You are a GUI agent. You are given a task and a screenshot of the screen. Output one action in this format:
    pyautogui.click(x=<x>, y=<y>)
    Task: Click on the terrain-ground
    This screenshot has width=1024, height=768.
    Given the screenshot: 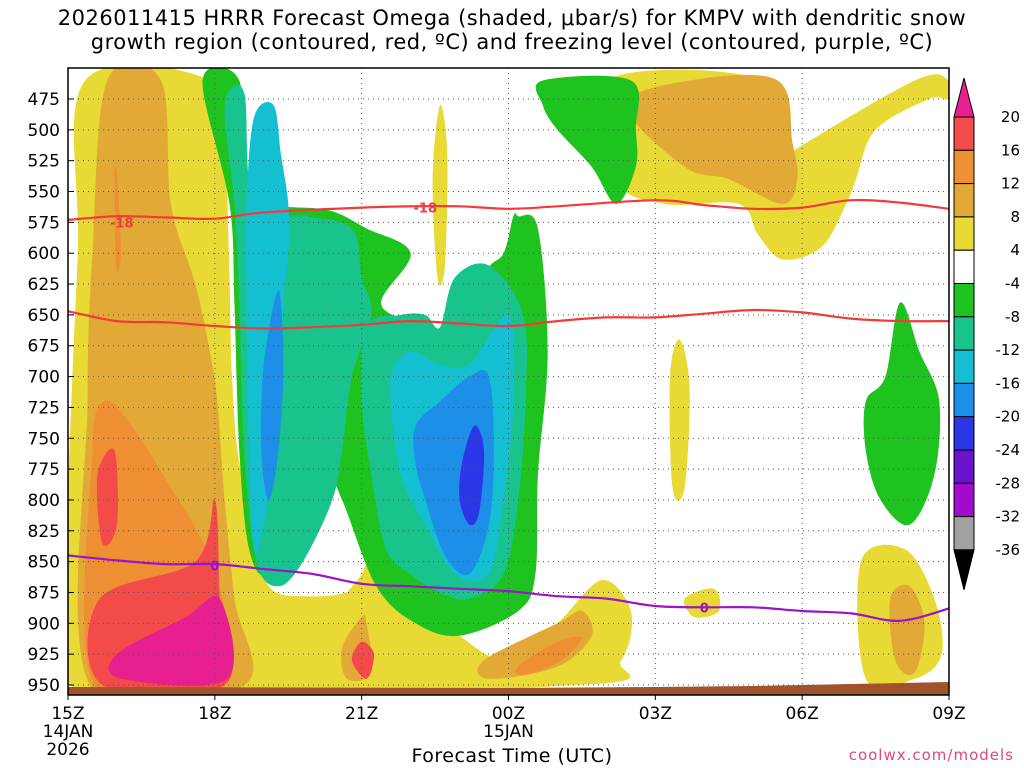 What is the action you would take?
    pyautogui.click(x=508, y=688)
    